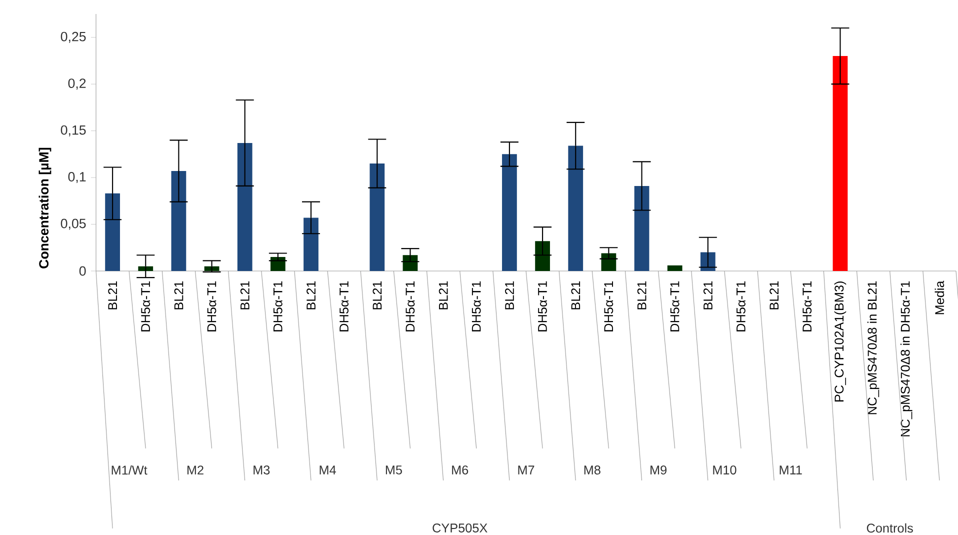  I want to click on y-axis-title: Concentration [µM], so click(45, 208).